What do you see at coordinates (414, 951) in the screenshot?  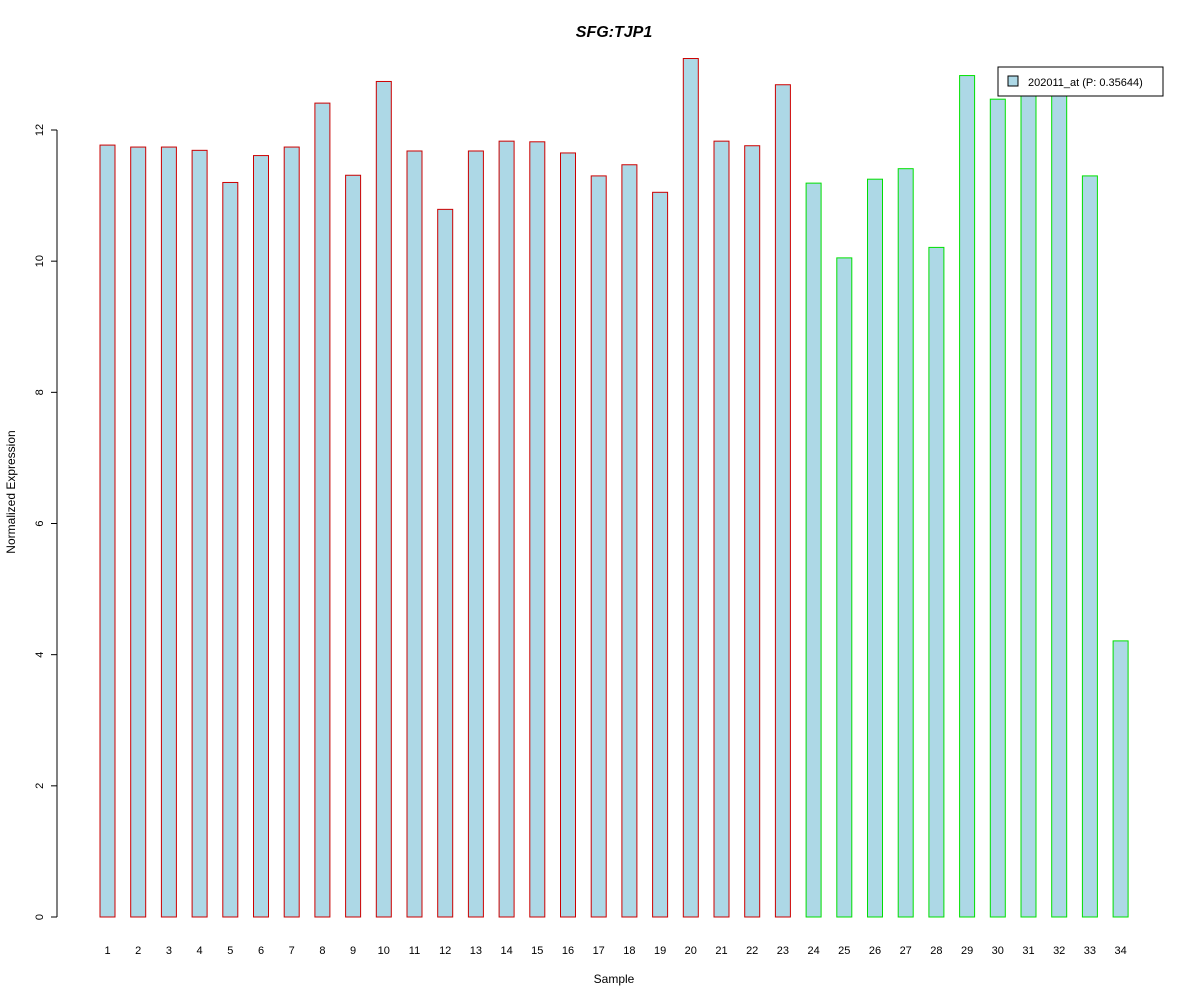 I see `x-tick-label: 11` at bounding box center [414, 951].